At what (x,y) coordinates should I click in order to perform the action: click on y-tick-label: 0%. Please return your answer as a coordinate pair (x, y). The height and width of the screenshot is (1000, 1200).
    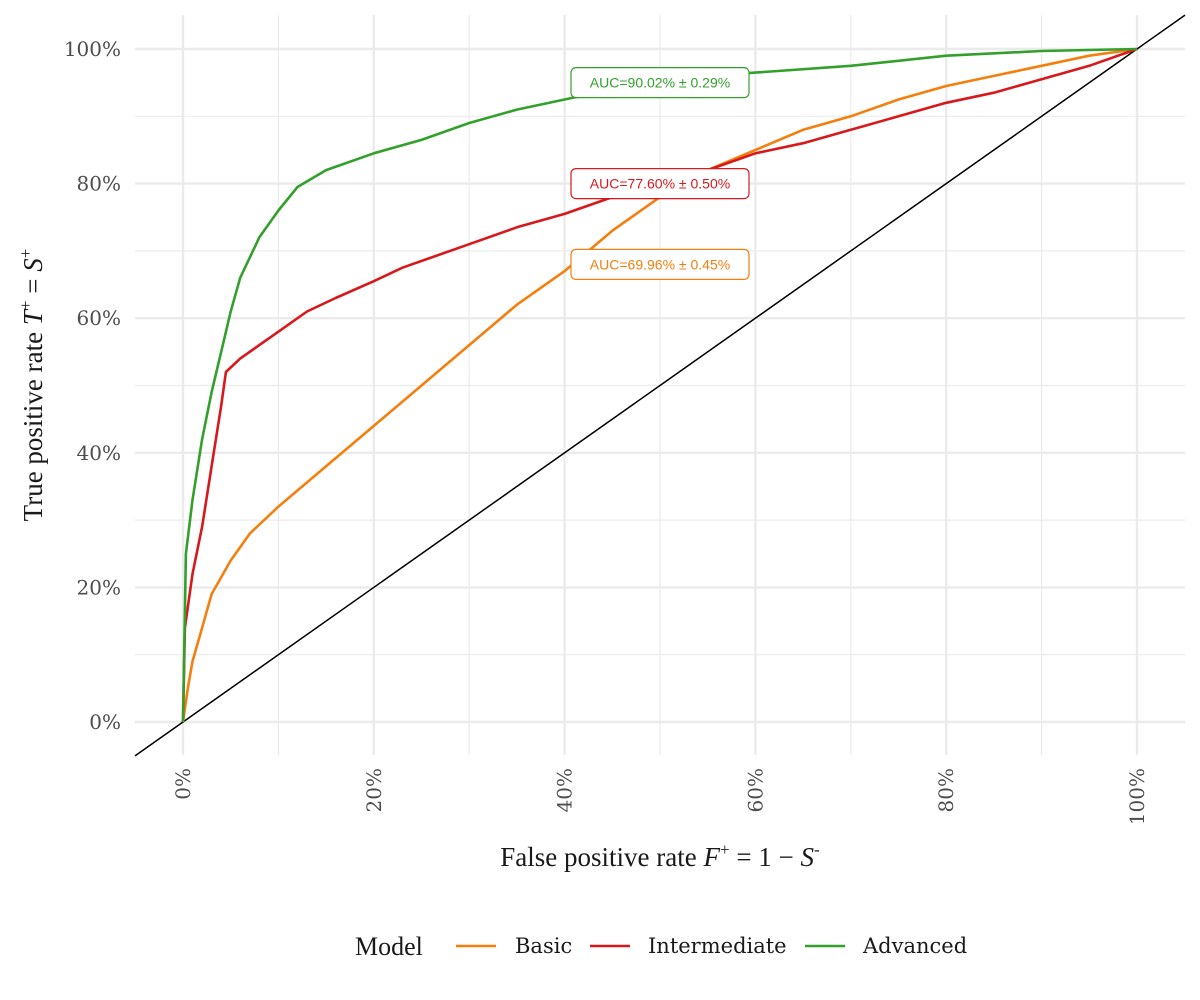
    Looking at the image, I should click on (105, 722).